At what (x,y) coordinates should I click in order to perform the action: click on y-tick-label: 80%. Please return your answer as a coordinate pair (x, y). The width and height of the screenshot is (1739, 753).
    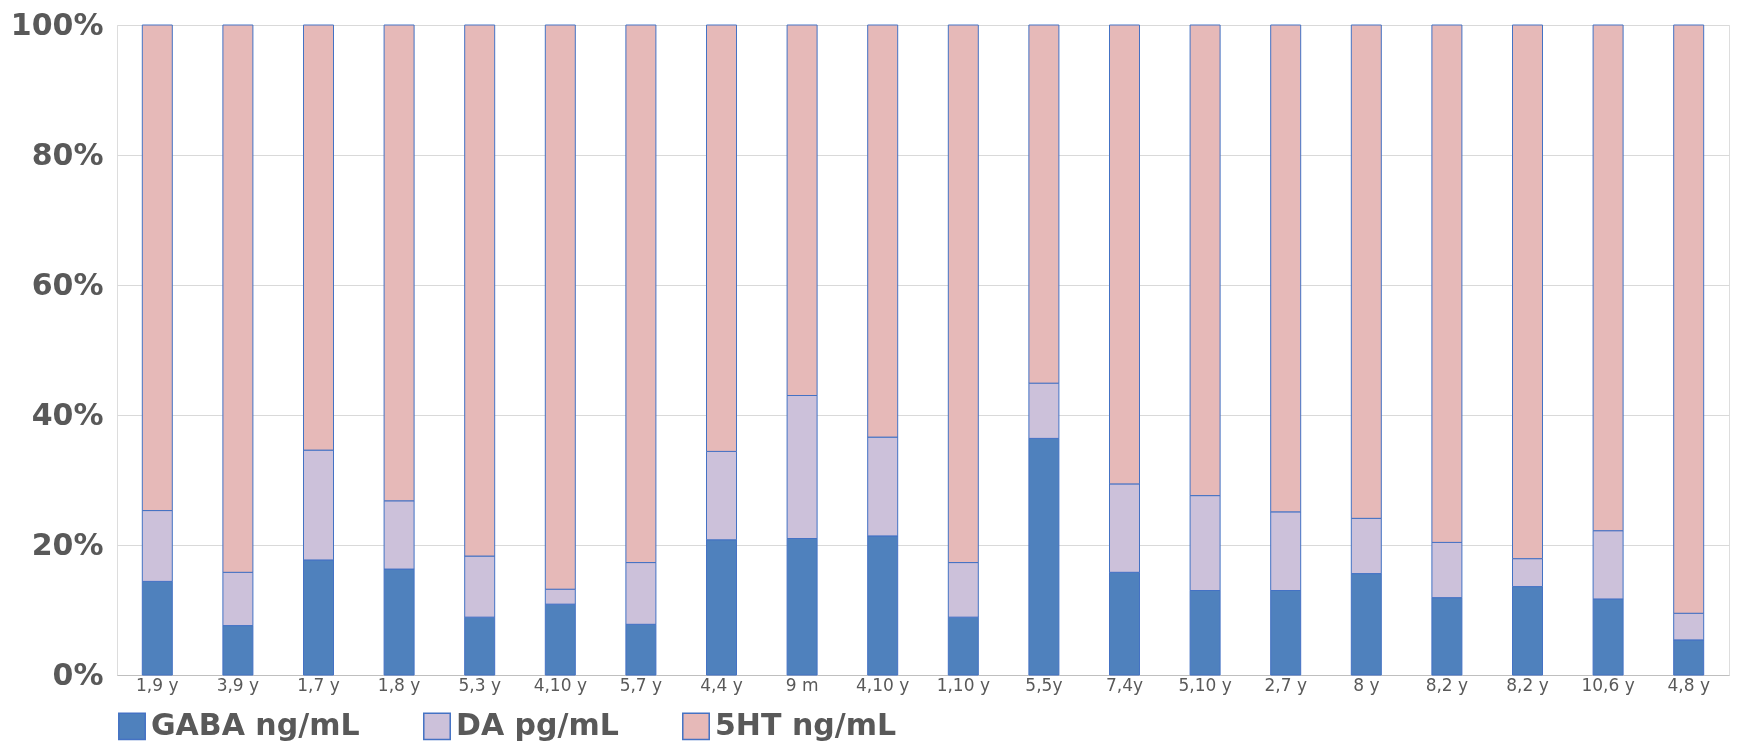
    Looking at the image, I should click on (67, 154).